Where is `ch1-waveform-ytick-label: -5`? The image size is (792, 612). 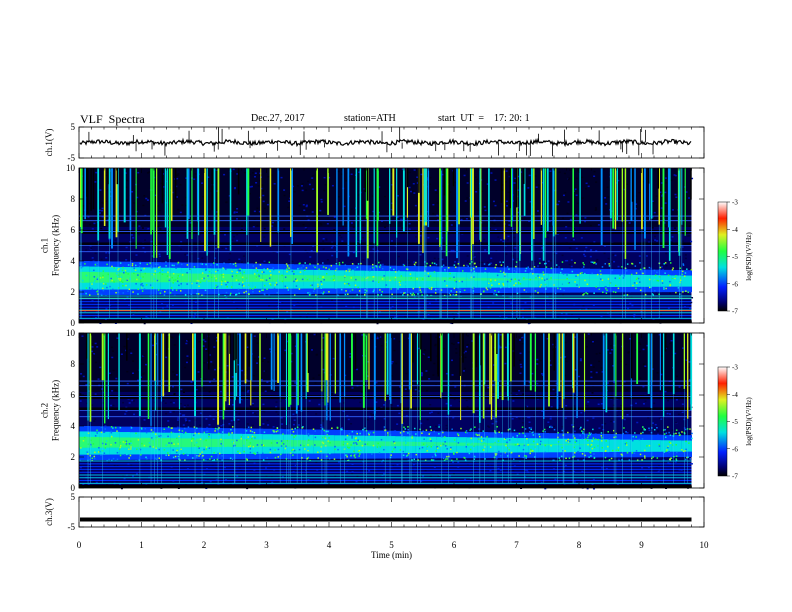 ch1-waveform-ytick-label: -5 is located at coordinates (72, 158).